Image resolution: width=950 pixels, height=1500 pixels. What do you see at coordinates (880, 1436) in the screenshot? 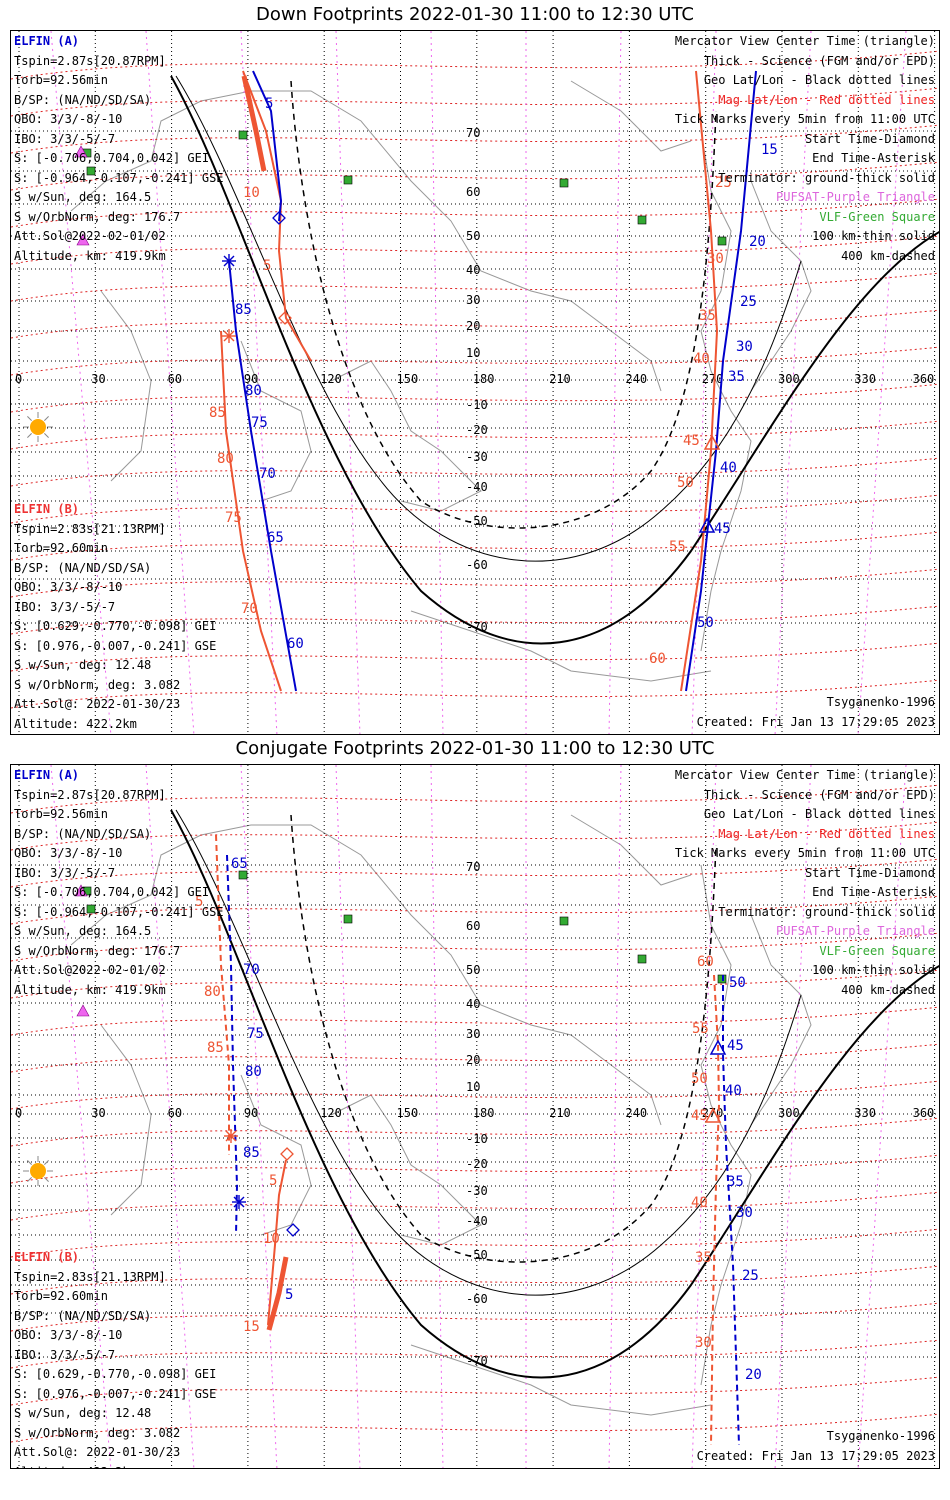
I see `model-label: Tsyganenko-1996` at bounding box center [880, 1436].